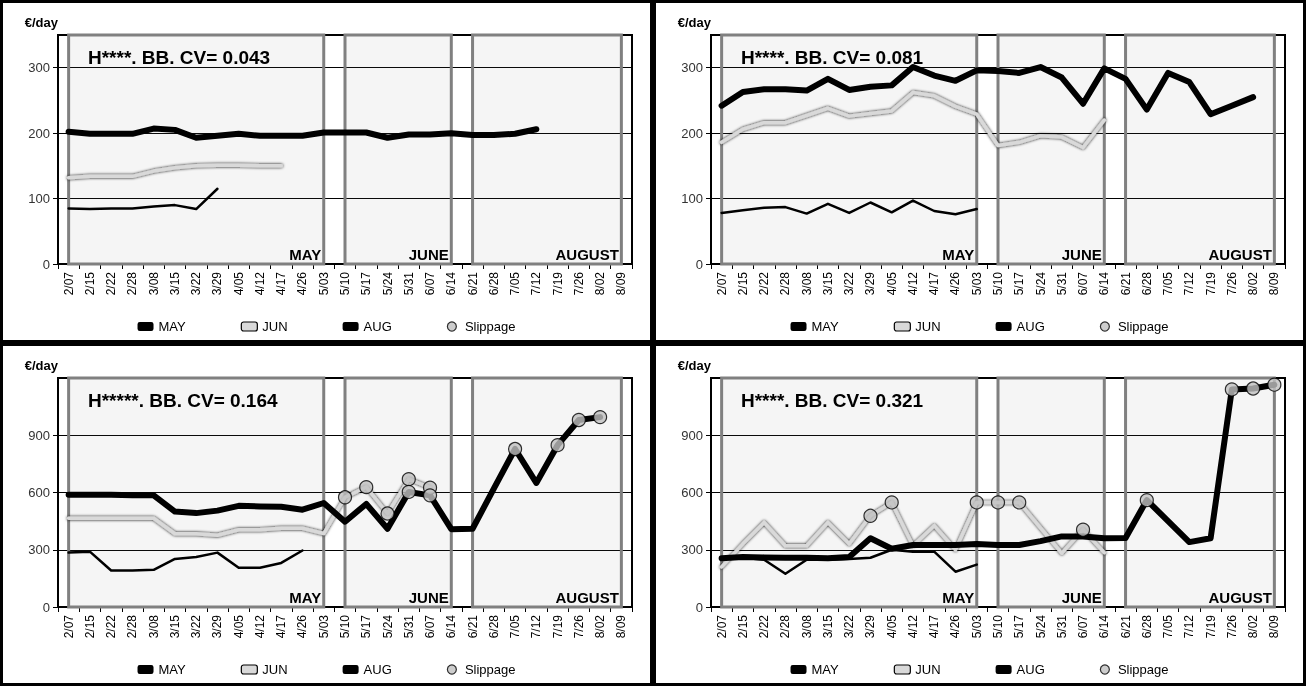  What do you see at coordinates (179, 57) in the screenshot?
I see `text: H****. BB. CV= 0.043` at bounding box center [179, 57].